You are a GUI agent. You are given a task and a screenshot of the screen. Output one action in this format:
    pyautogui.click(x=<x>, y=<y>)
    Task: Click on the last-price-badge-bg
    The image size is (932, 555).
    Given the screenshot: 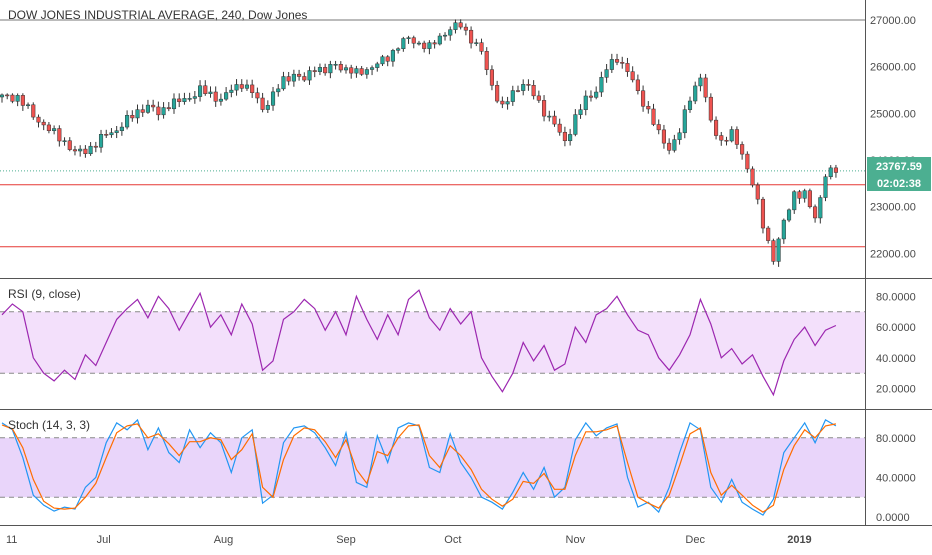 What is the action you would take?
    pyautogui.click(x=899, y=165)
    